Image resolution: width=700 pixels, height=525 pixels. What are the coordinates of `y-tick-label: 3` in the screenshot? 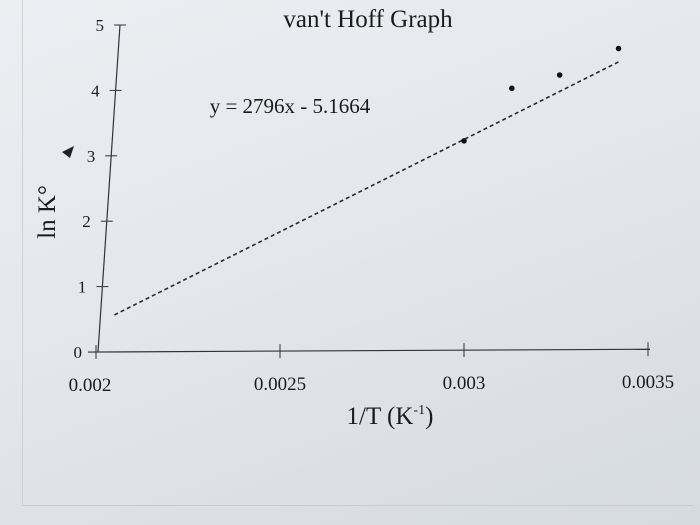 It's located at (91, 156).